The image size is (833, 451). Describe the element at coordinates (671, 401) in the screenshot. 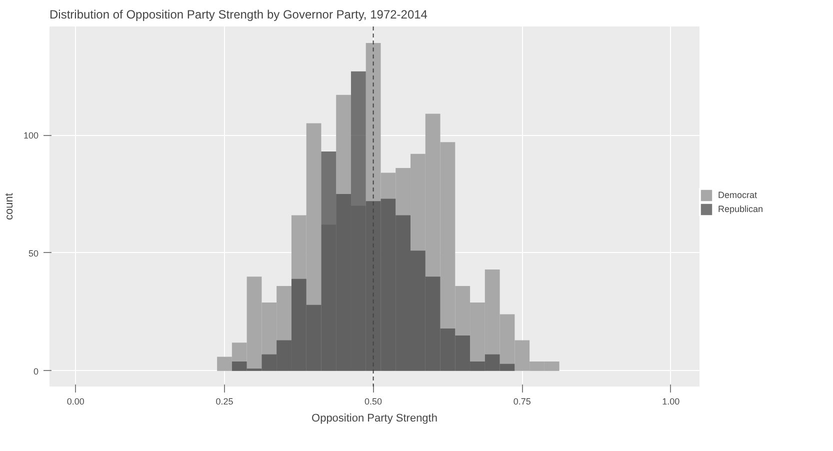

I see `x-tick-label: 1.00` at that location.